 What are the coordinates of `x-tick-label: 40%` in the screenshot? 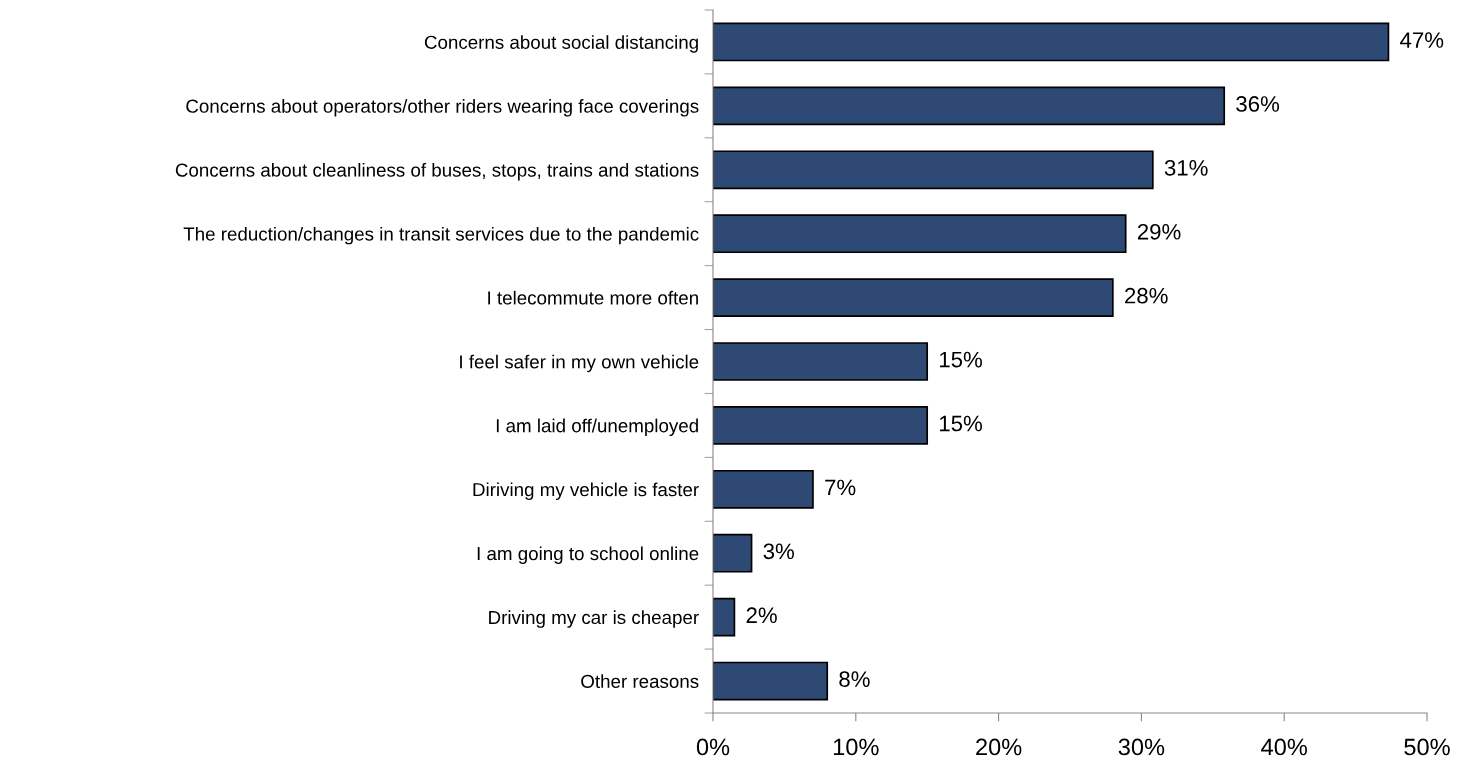 It's located at (1284, 747).